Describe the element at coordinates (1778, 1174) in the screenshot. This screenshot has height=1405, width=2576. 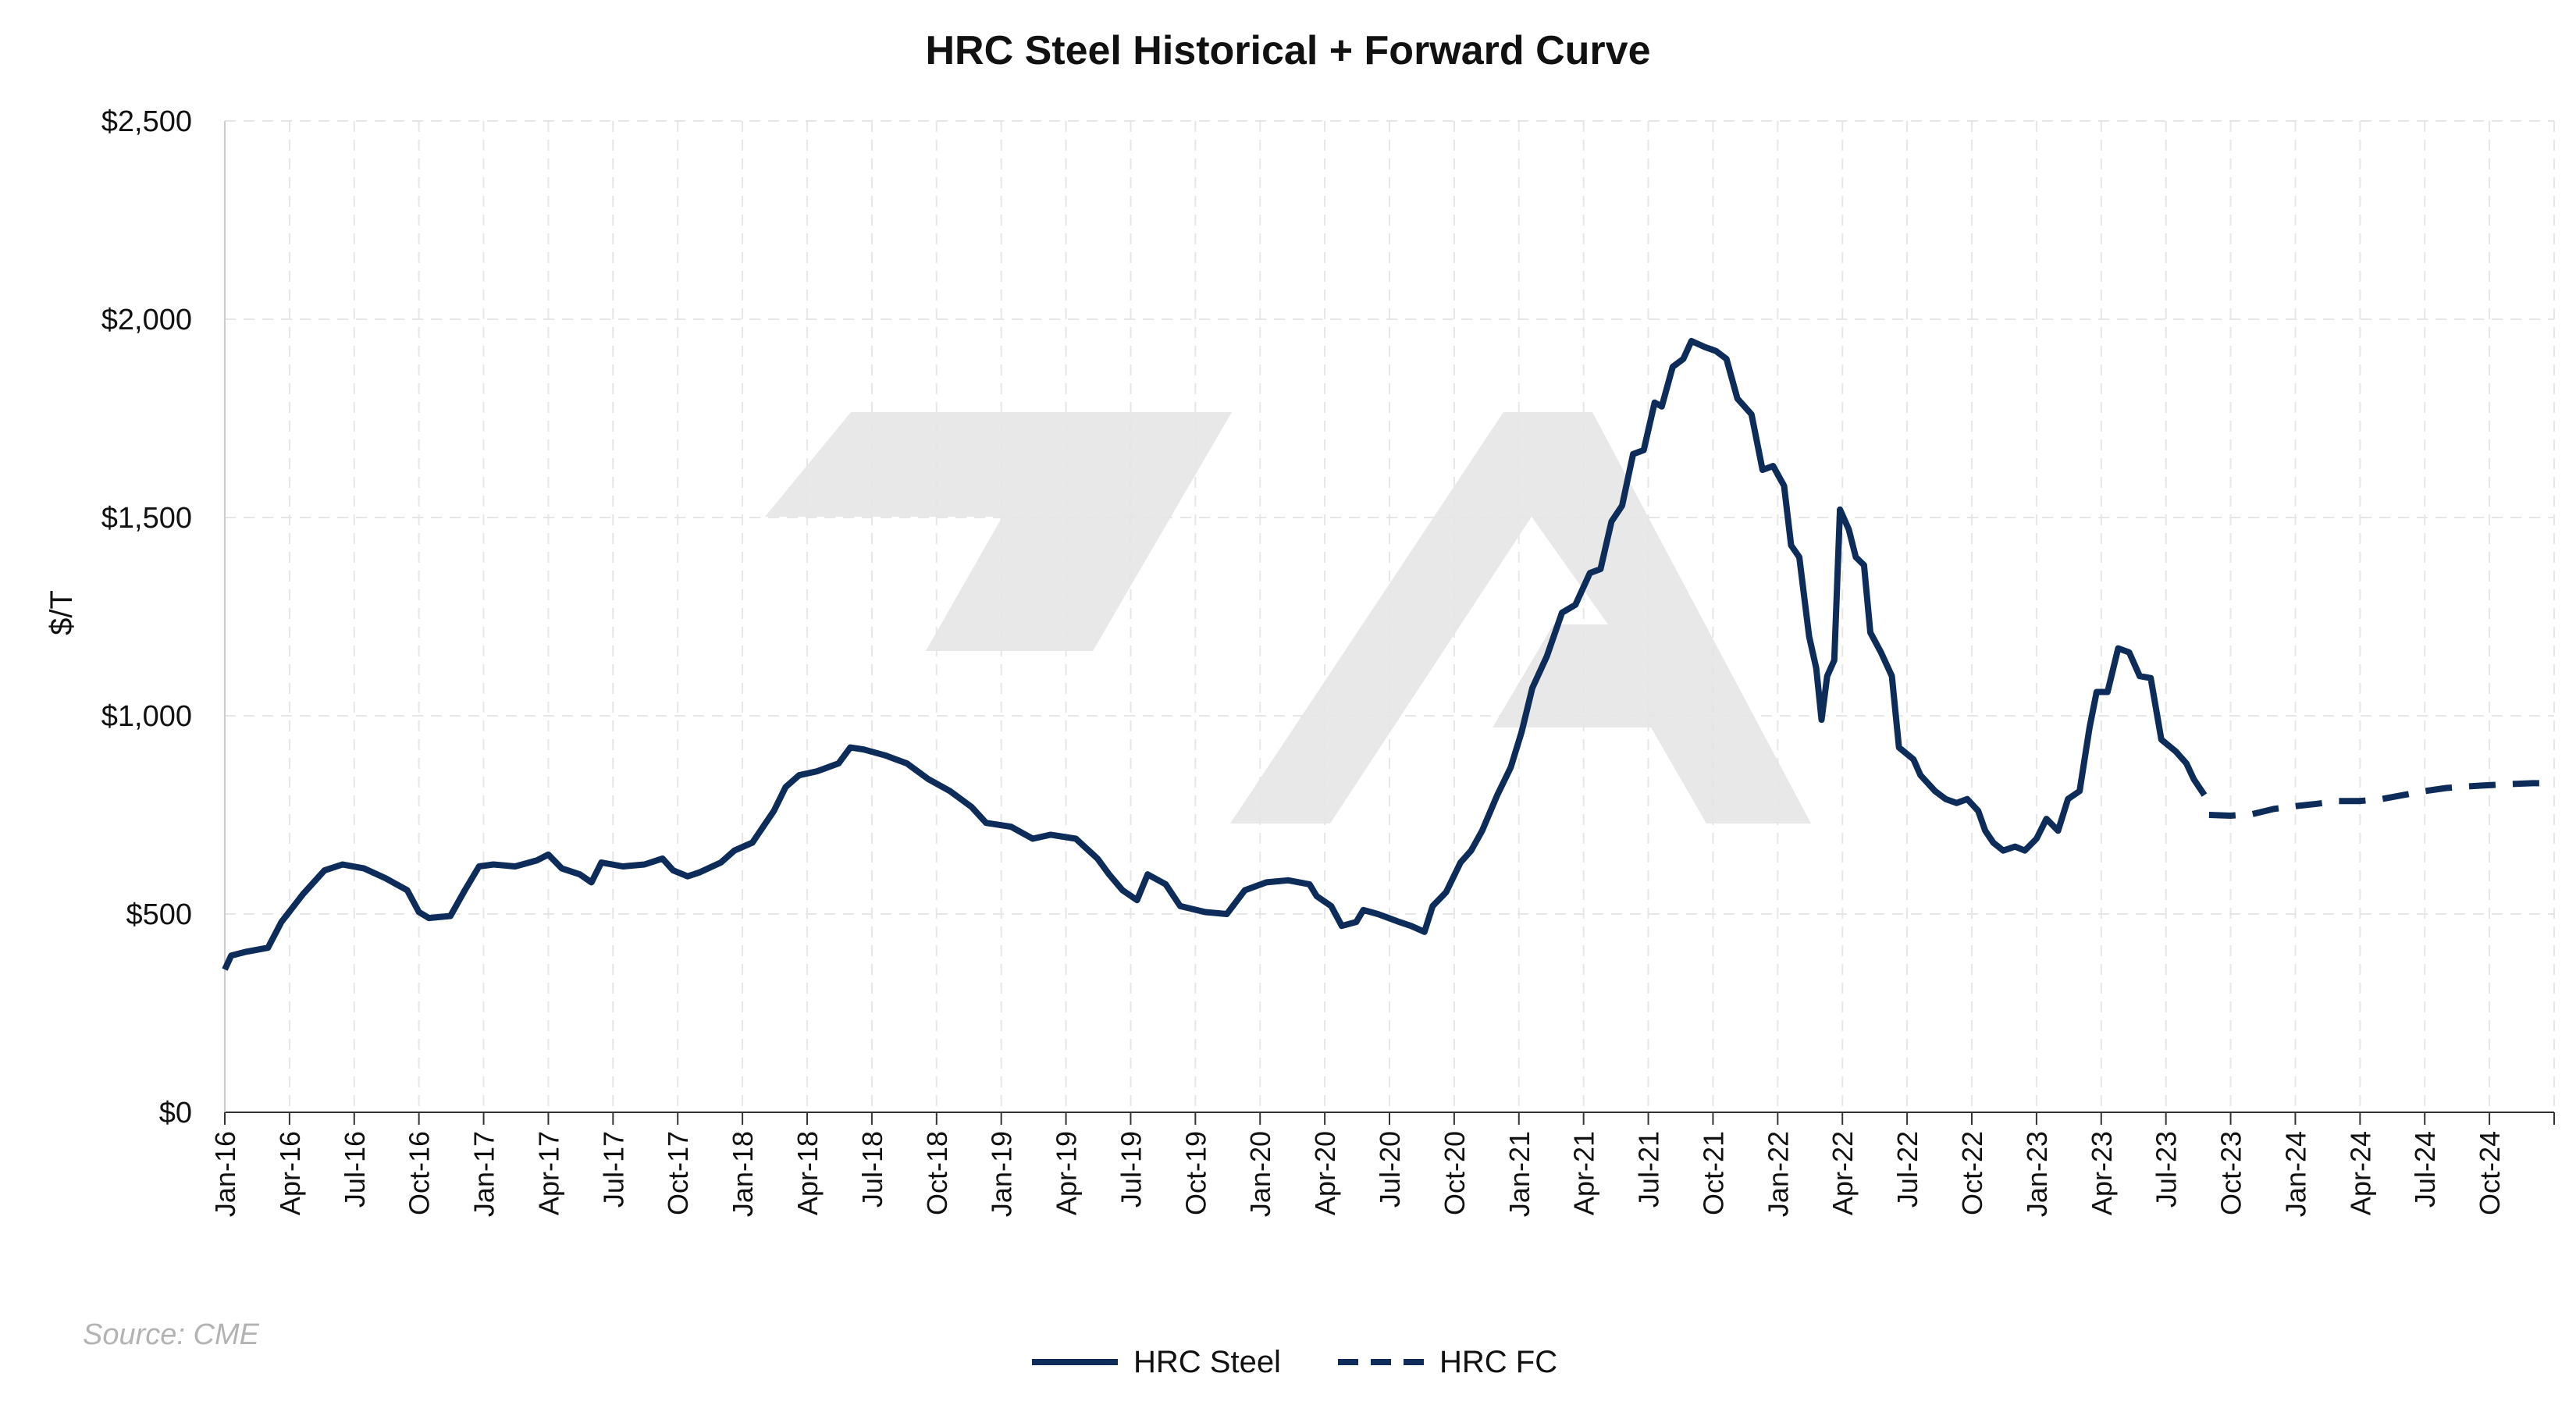
I see `x-tick-label: Jan-22` at that location.